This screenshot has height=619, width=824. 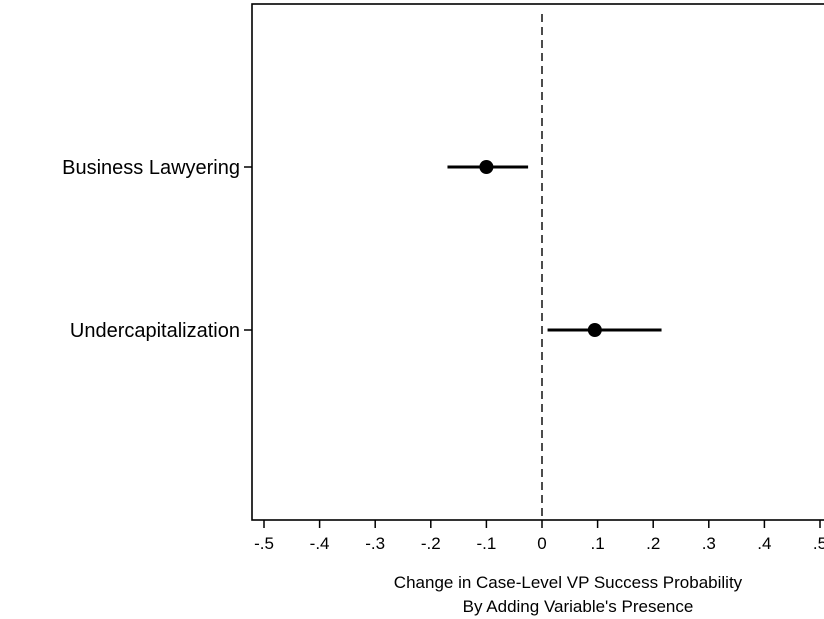 I want to click on x-tick-label: -.5, so click(x=264, y=543).